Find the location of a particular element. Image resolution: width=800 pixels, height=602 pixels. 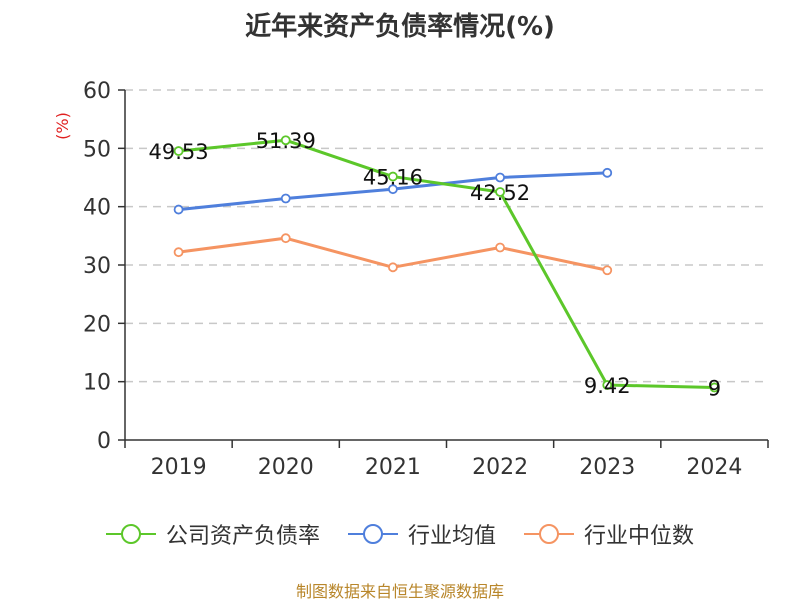

x-tick-label: 2024 is located at coordinates (714, 467).